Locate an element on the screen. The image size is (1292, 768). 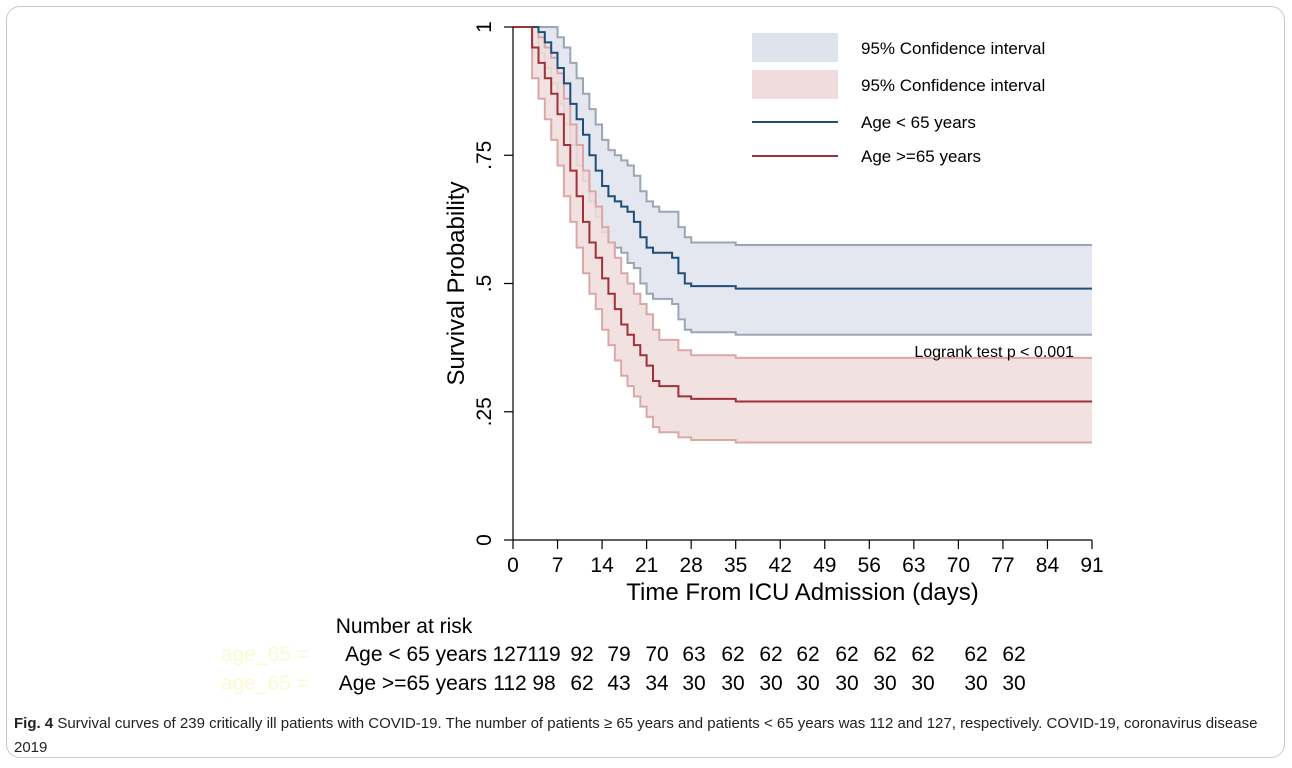
y-tick-label: .25 is located at coordinates (484, 411).